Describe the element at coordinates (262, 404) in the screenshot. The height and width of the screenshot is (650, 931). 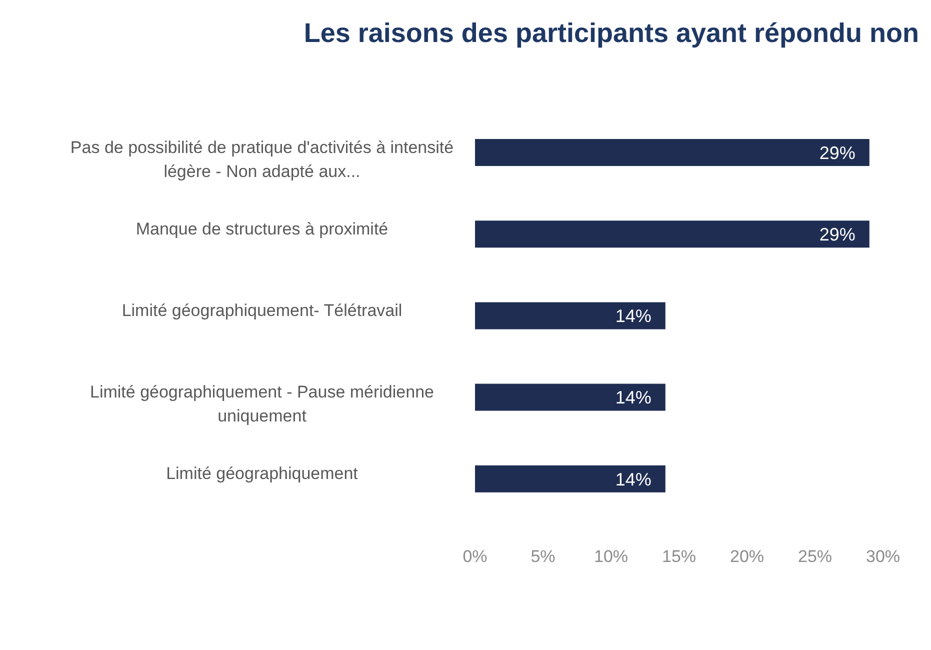
I see `y-tick-label: Limité géographiquement - Pause méridienne uniquement` at that location.